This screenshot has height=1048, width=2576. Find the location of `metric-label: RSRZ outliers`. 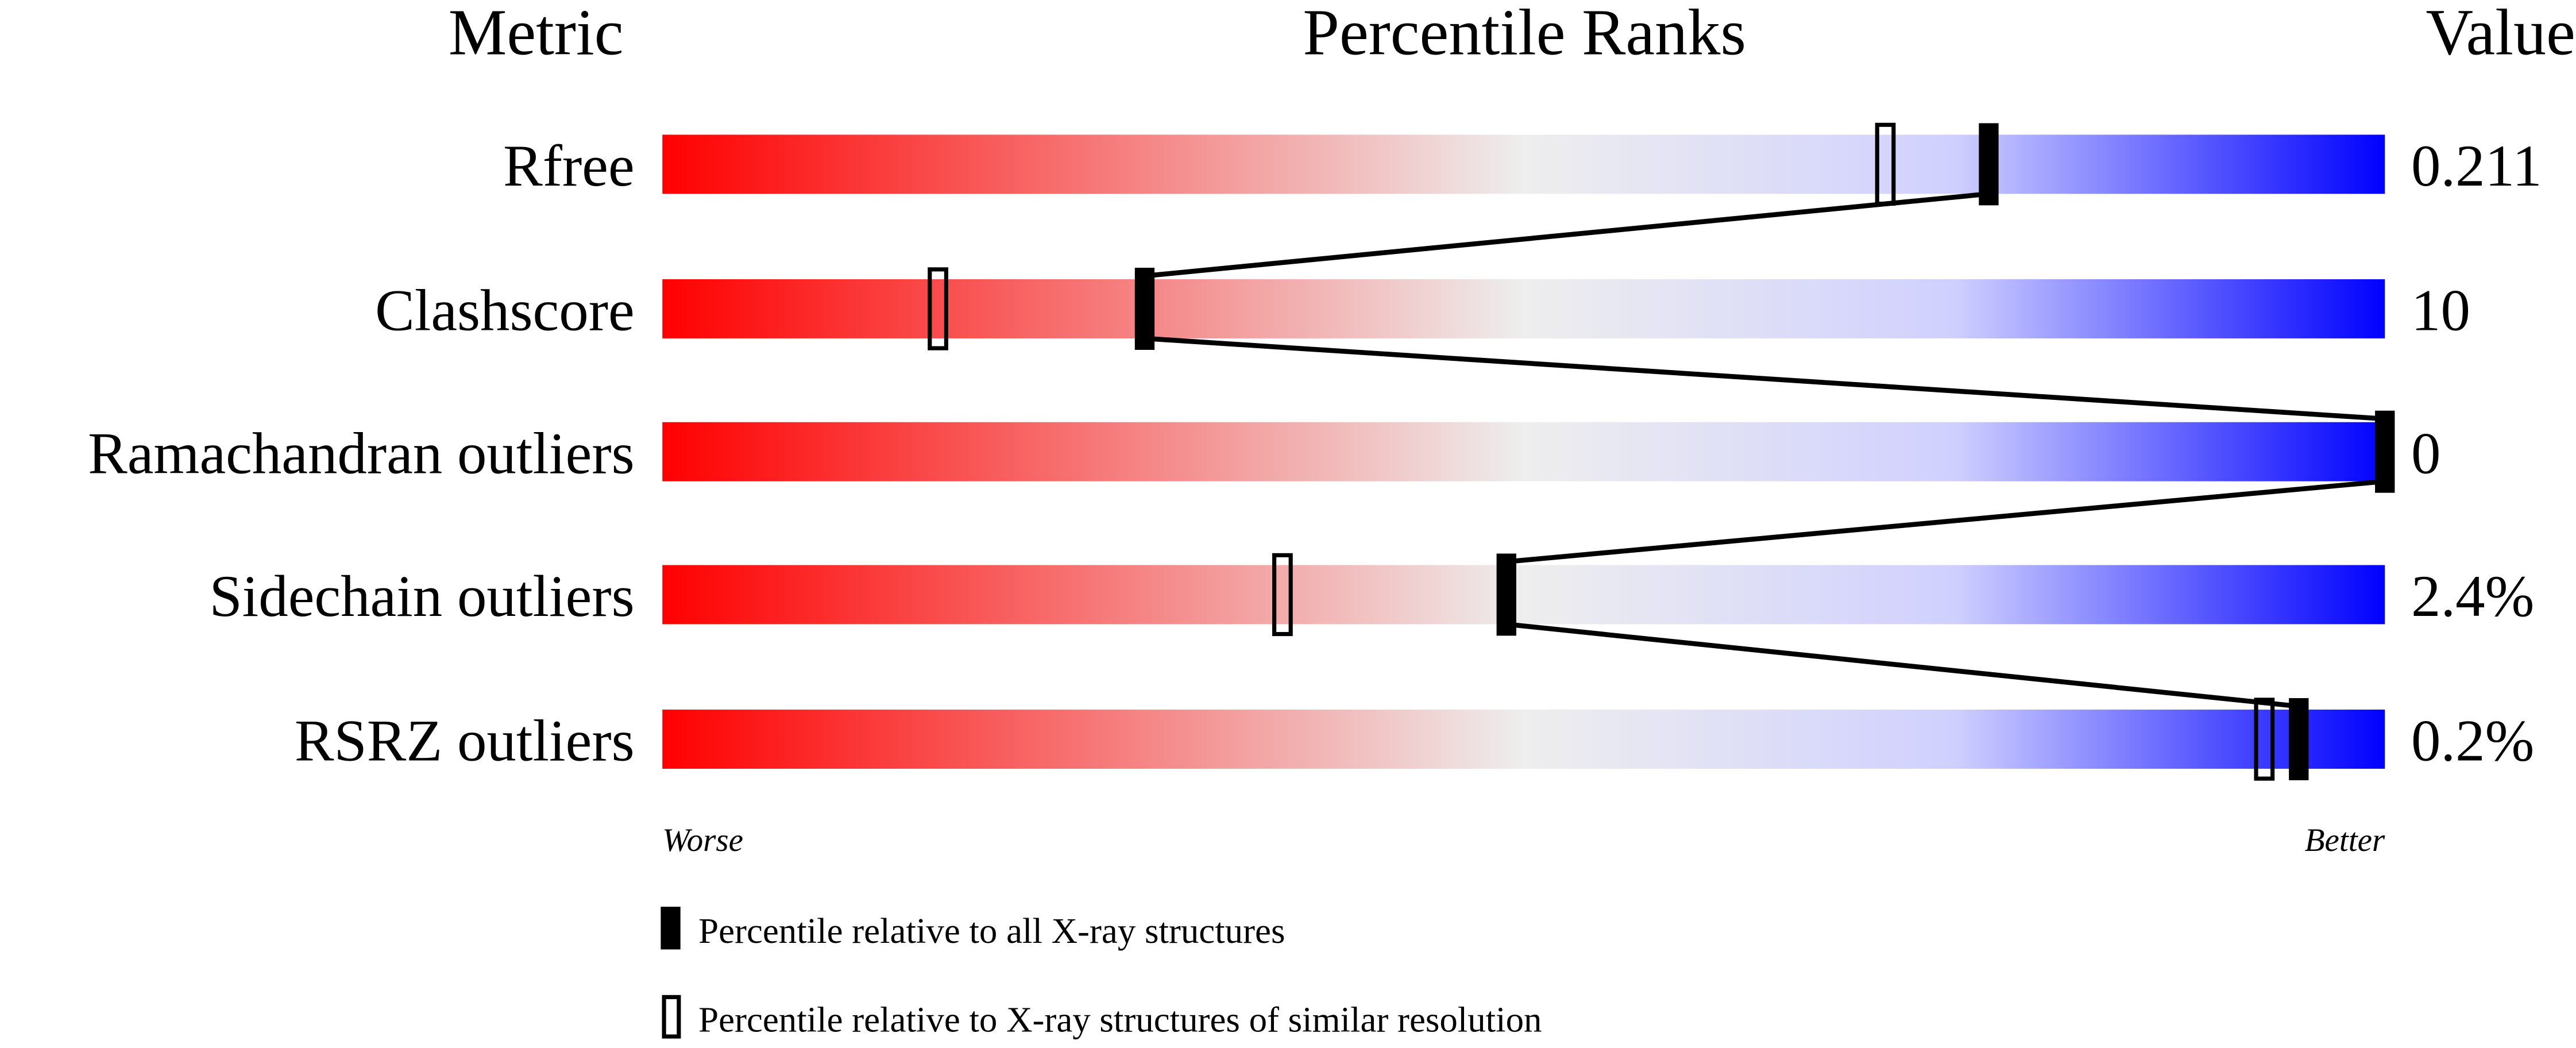

metric-label: RSRZ outliers is located at coordinates (465, 741).